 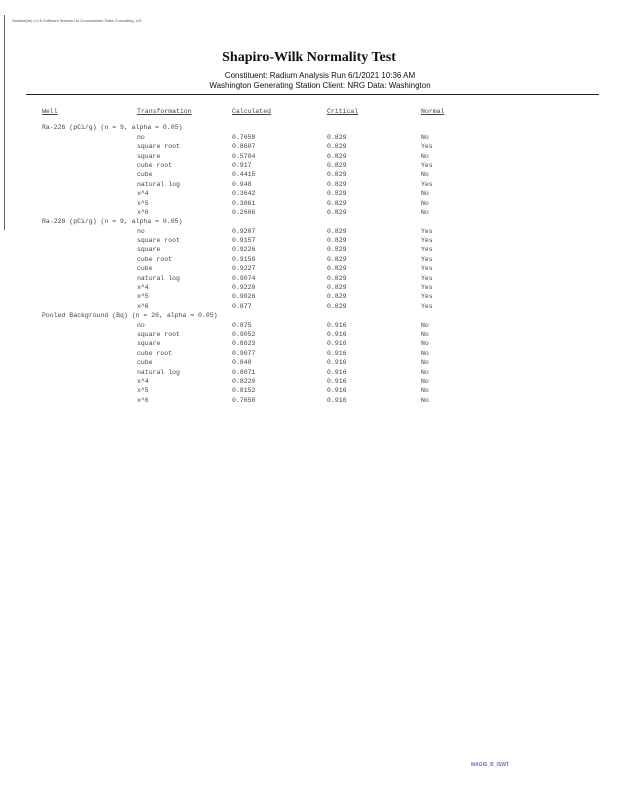 What do you see at coordinates (309, 382) in the screenshot?
I see `table-row: x^4 0.8220 0.916 No` at bounding box center [309, 382].